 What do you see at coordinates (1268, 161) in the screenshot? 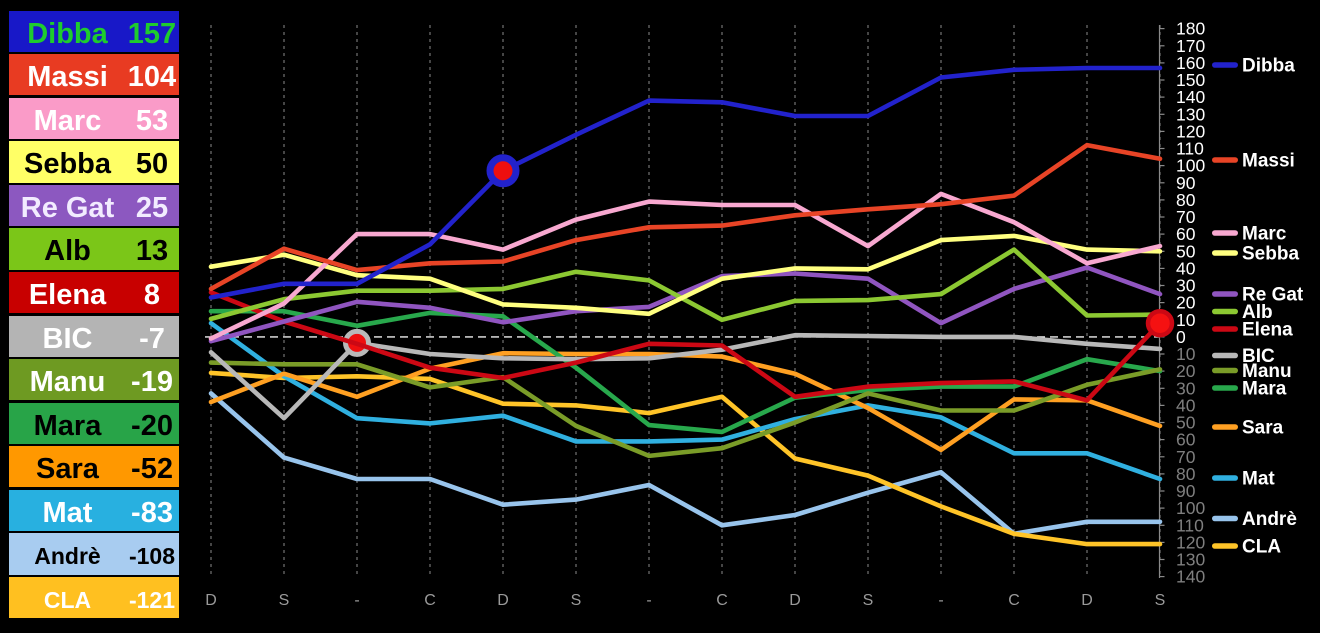
I see `svg-text: Massi` at bounding box center [1268, 161].